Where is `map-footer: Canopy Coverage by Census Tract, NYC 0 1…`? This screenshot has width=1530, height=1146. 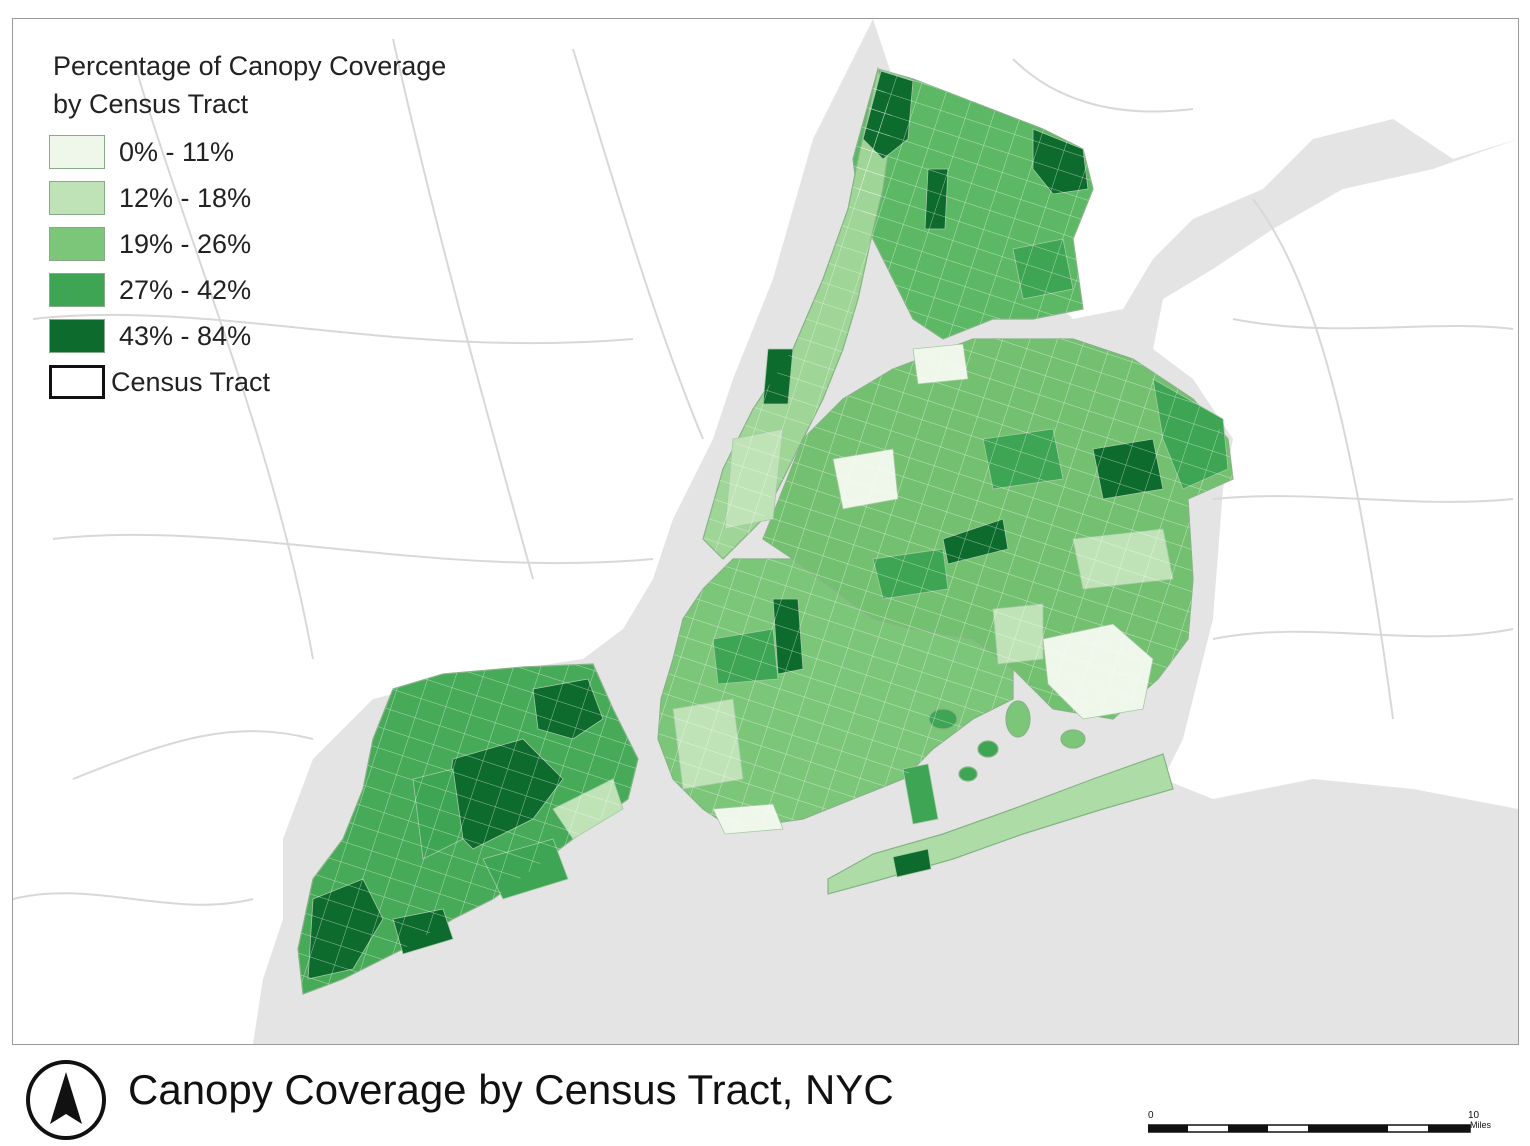 map-footer: Canopy Coverage by Census Tract, NYC 0 1… is located at coordinates (765, 1095).